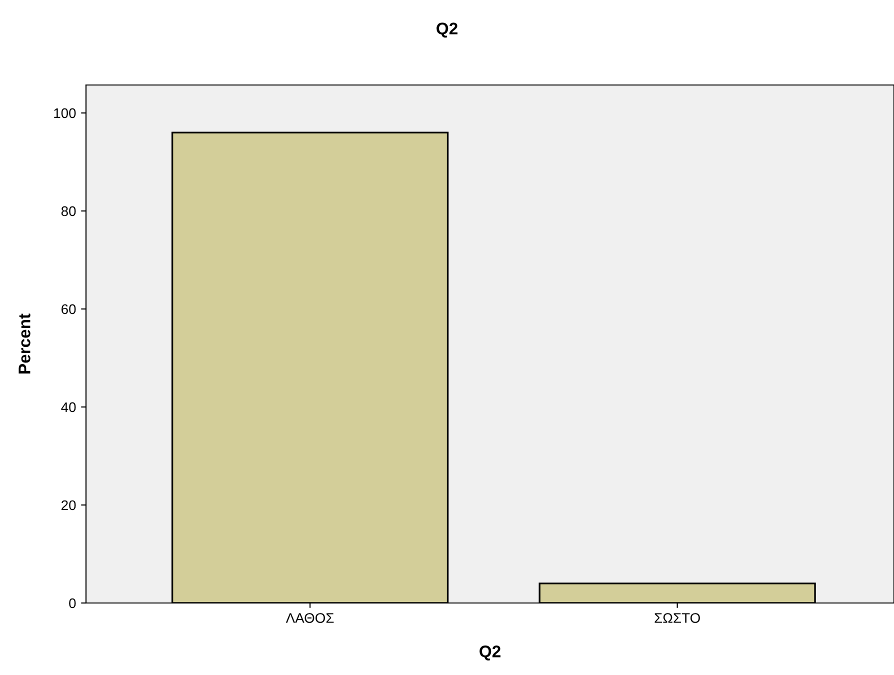  I want to click on y-tick-label: 0, so click(72, 603).